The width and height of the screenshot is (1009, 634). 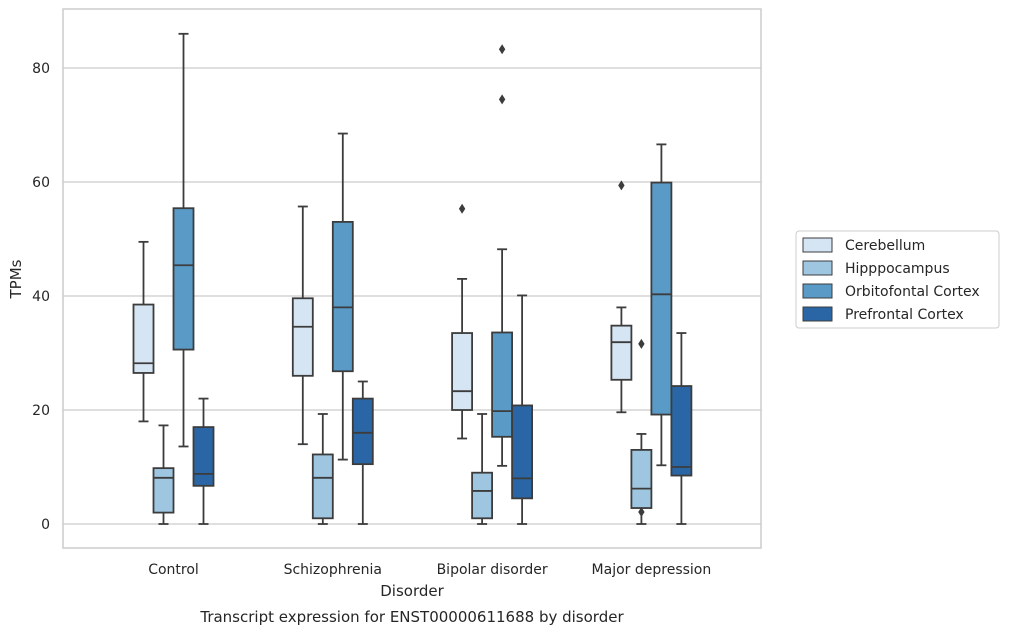 What do you see at coordinates (41, 183) in the screenshot?
I see `y-tick-label: 60` at bounding box center [41, 183].